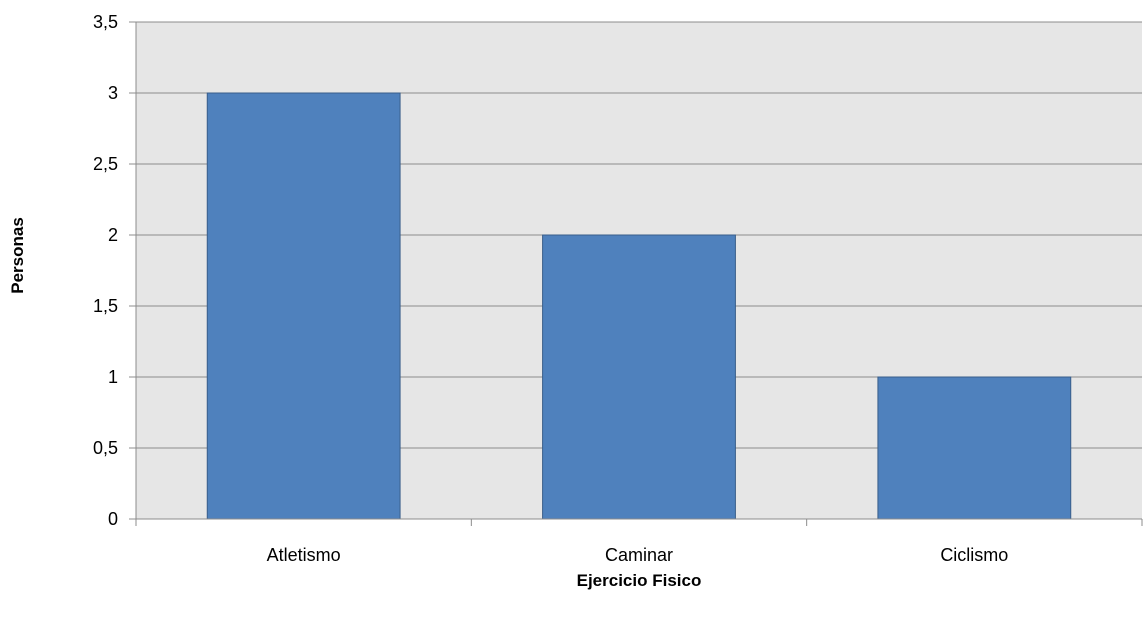 The width and height of the screenshot is (1143, 620). What do you see at coordinates (113, 519) in the screenshot?
I see `y-tick-label: 0` at bounding box center [113, 519].